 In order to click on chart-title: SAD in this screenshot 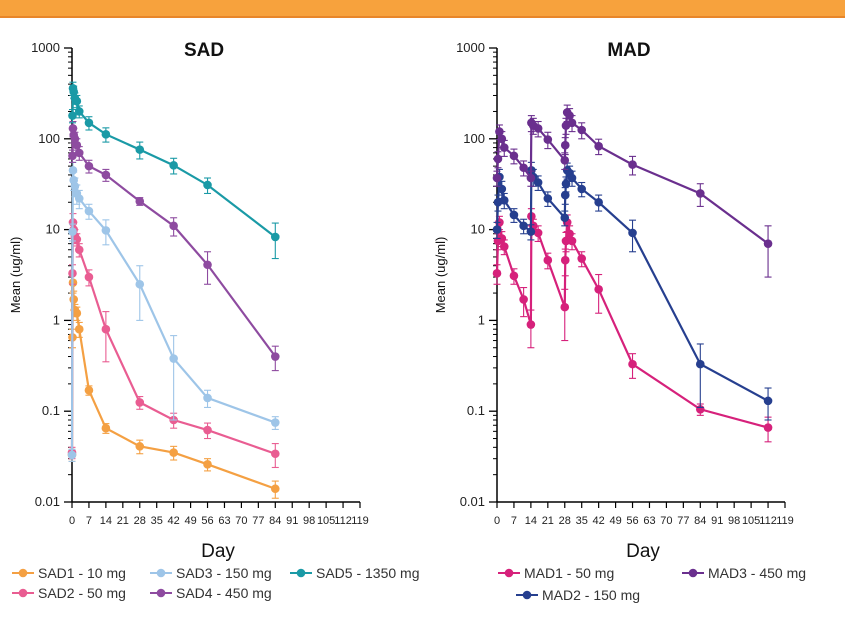, I will do `click(204, 50)`.